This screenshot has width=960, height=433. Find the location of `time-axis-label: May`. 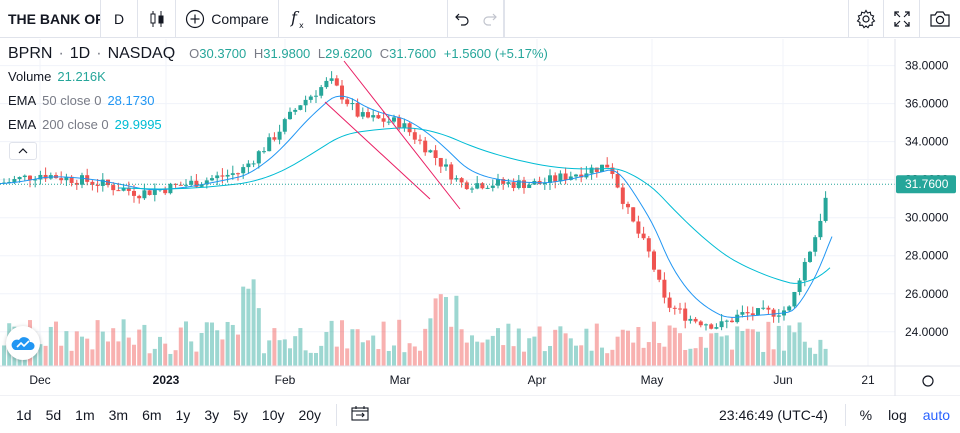

time-axis-label: May is located at coordinates (652, 380).